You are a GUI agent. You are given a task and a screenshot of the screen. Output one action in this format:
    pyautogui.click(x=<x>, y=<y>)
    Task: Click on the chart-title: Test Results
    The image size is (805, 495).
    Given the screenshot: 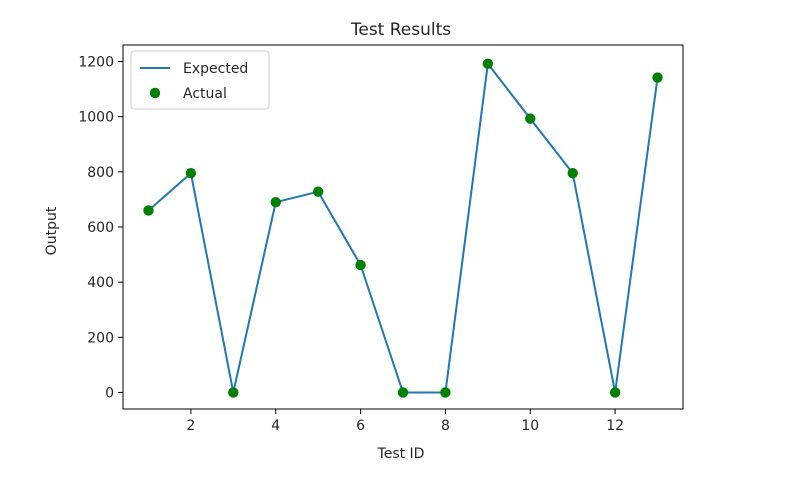 What is the action you would take?
    pyautogui.click(x=400, y=30)
    